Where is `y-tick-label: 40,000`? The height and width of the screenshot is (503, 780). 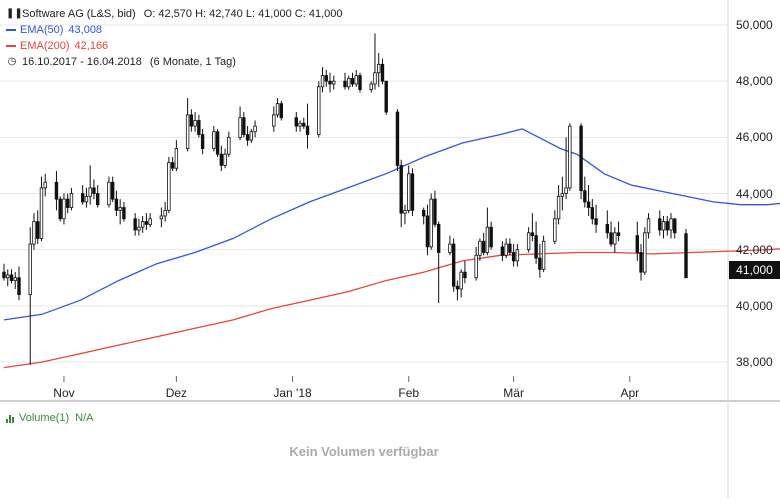 y-tick-label: 40,000 is located at coordinates (754, 305).